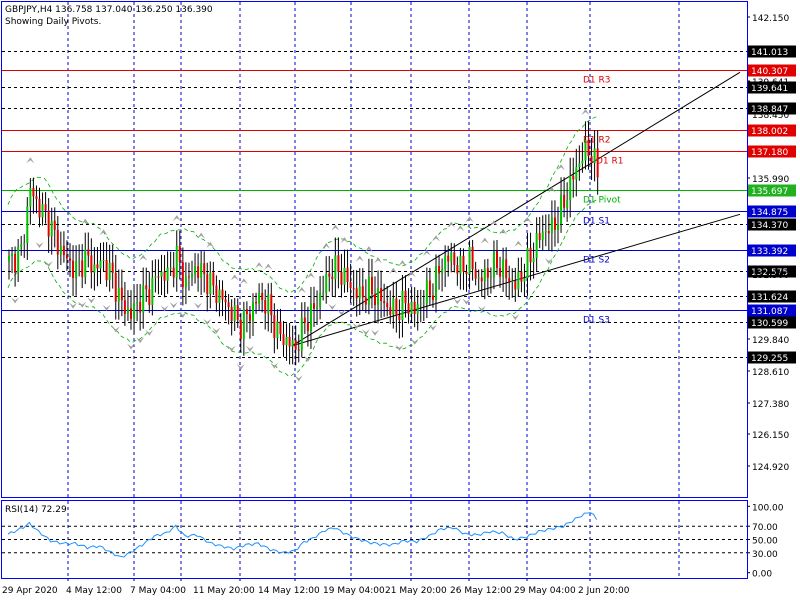  What do you see at coordinates (545, 591) in the screenshot?
I see `time-axis-label: 29 May 04:00` at bounding box center [545, 591].